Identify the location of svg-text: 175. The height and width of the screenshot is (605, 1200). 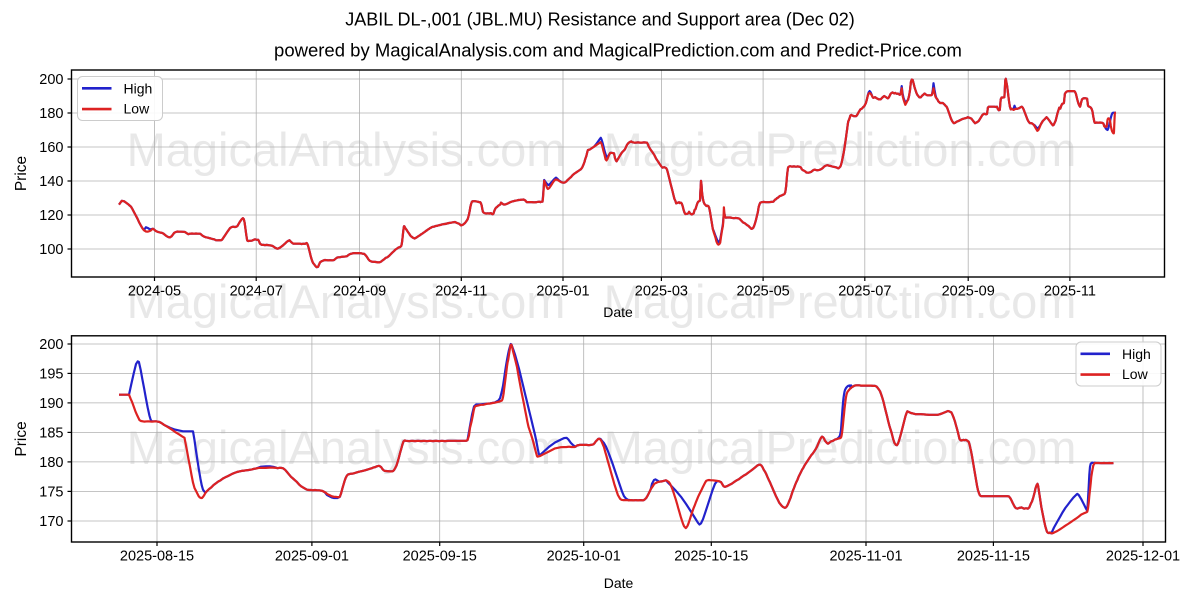
(51, 492).